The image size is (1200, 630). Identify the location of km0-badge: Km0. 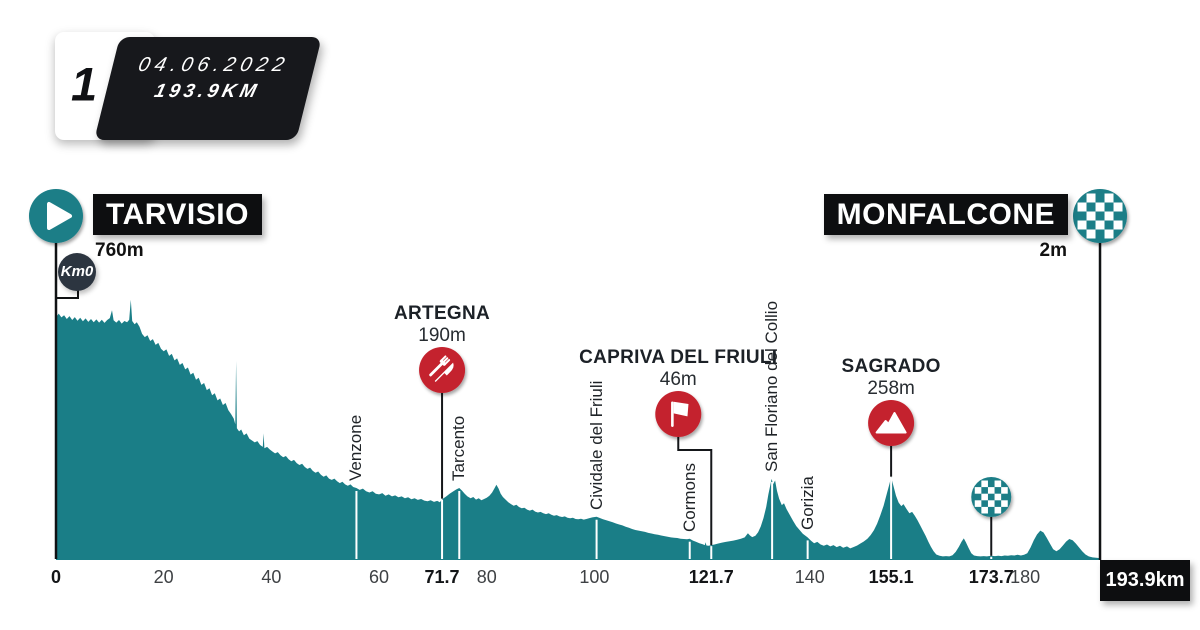
(77, 272).